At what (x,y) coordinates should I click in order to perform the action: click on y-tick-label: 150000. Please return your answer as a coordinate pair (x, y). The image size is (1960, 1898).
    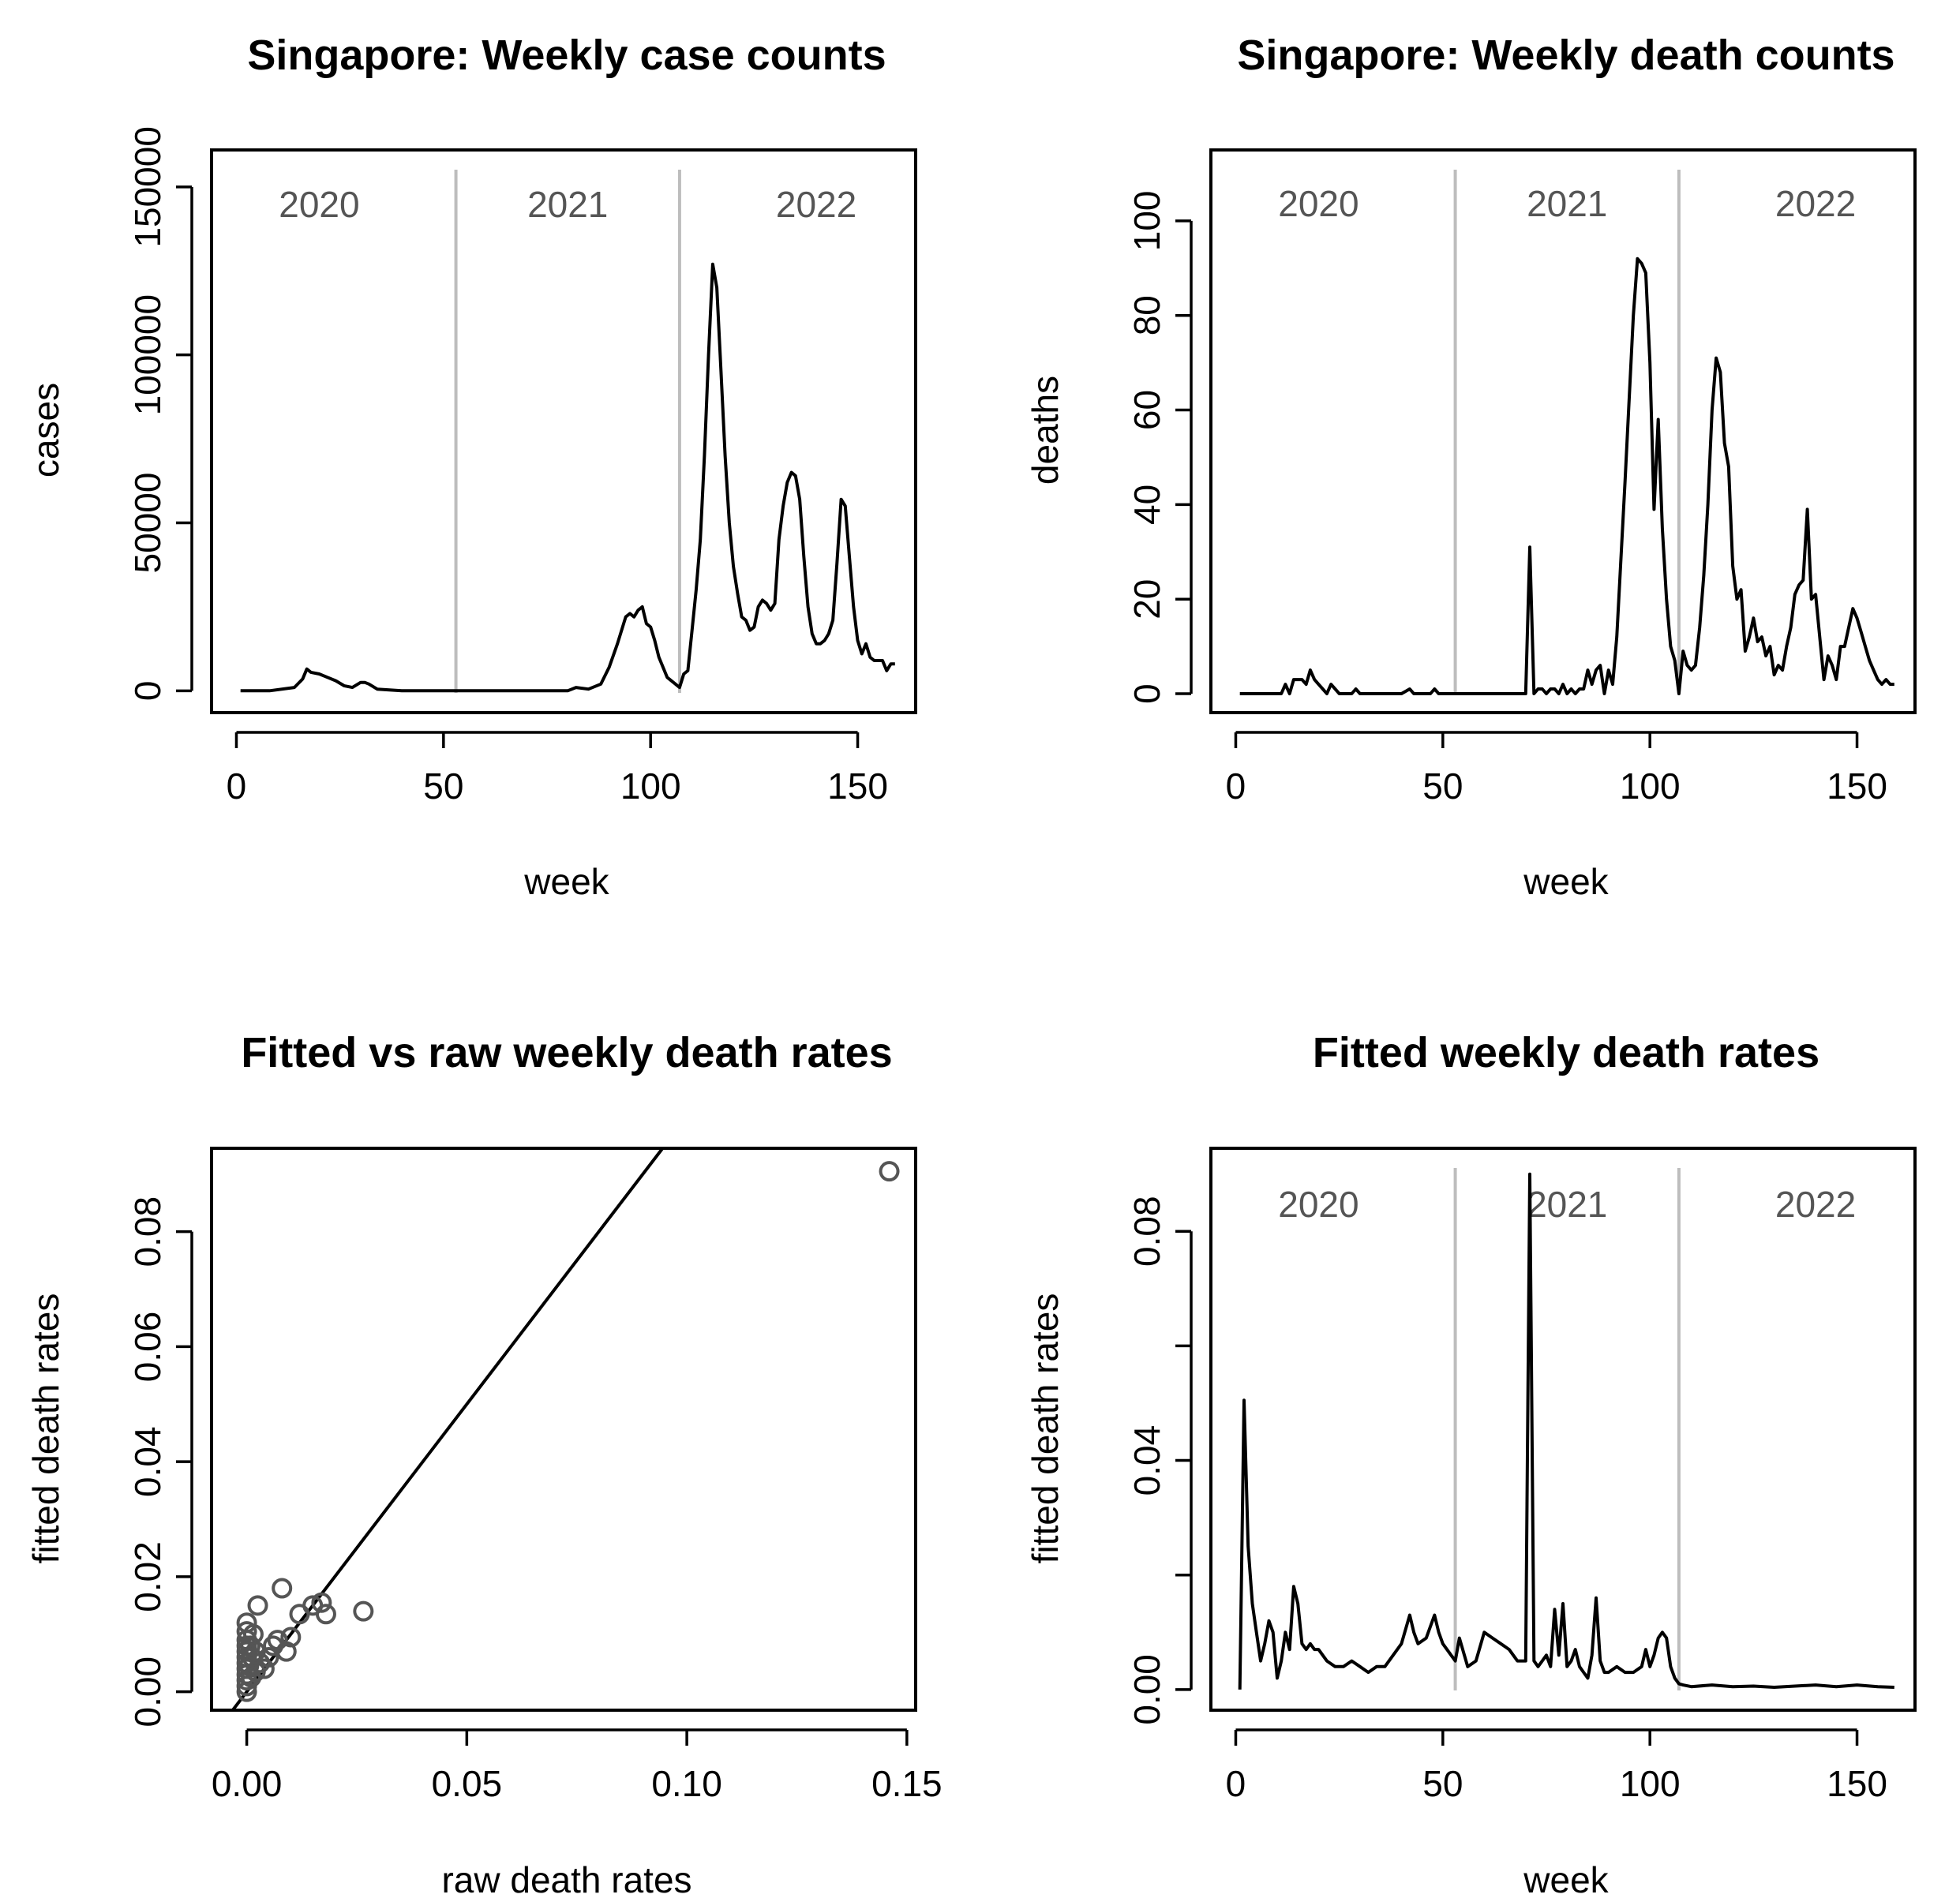
    Looking at the image, I should click on (147, 187).